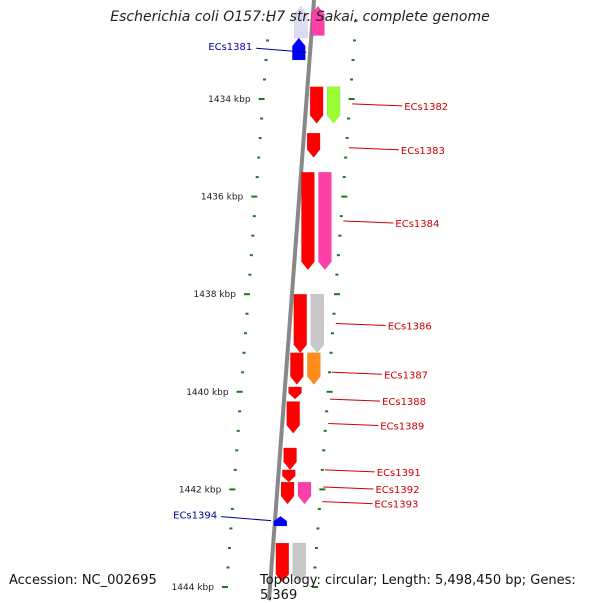 Image resolution: width=600 pixels, height=603 pixels. Describe the element at coordinates (399, 473) in the screenshot. I see `gene-label: ECs1391` at that location.